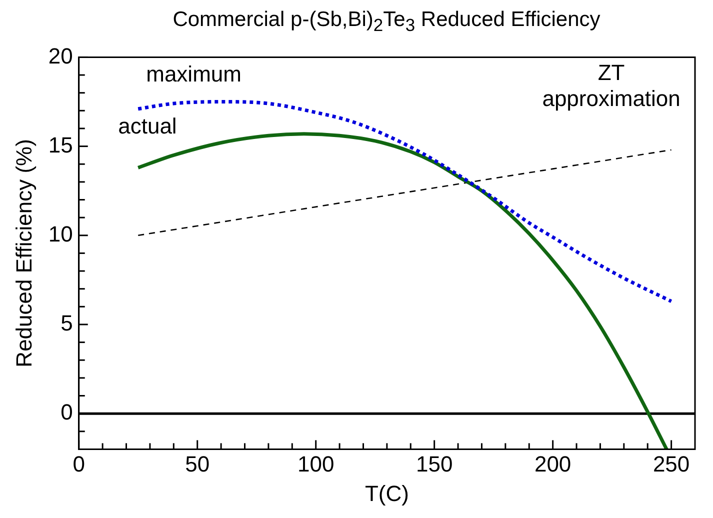  What do you see at coordinates (197, 463) in the screenshot?
I see `x-tick-label: 50` at bounding box center [197, 463].